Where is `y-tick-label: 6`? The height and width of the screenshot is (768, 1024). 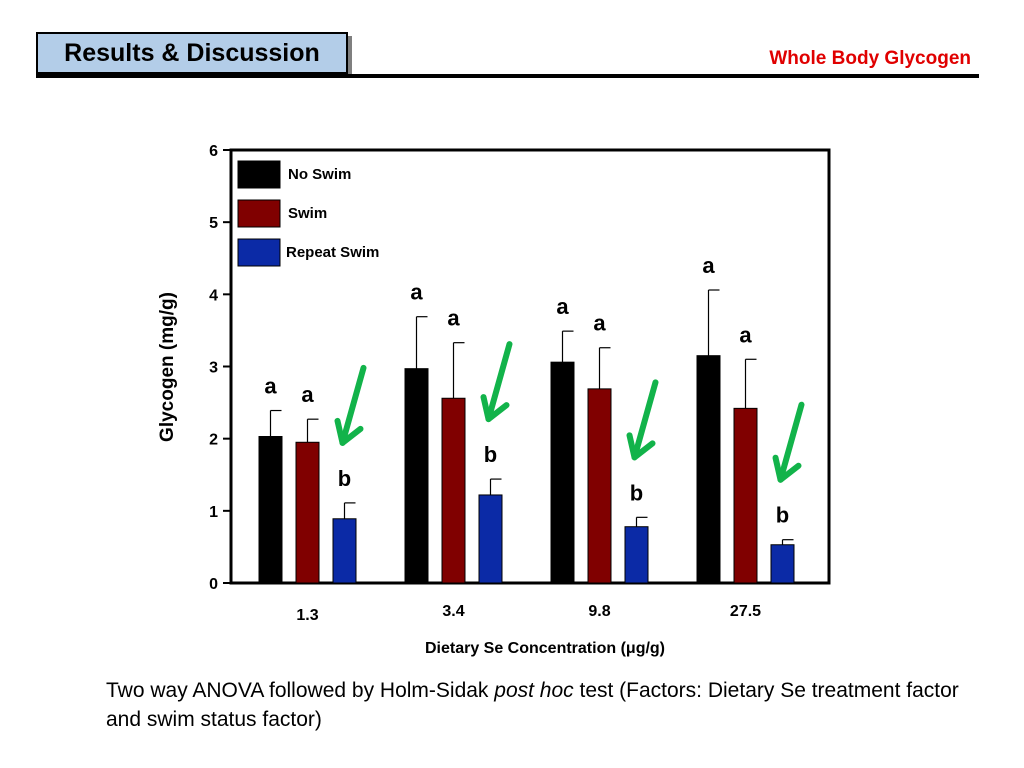 y-tick-label: 6 is located at coordinates (213, 151).